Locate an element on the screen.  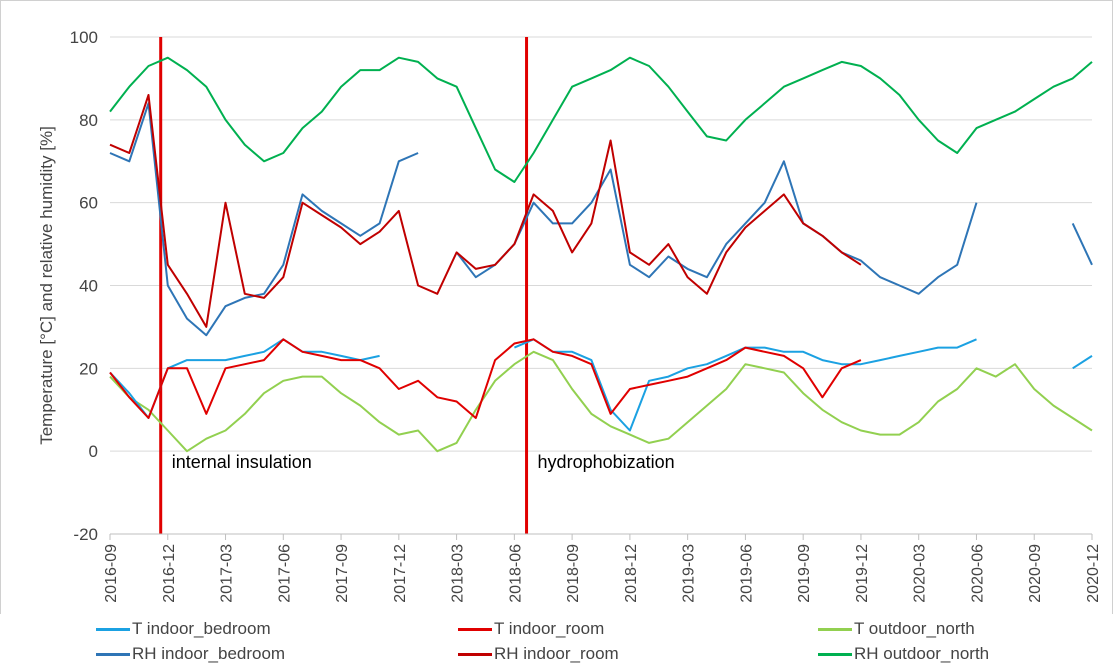
legend-item: T outdoor_north is located at coordinates (896, 629).